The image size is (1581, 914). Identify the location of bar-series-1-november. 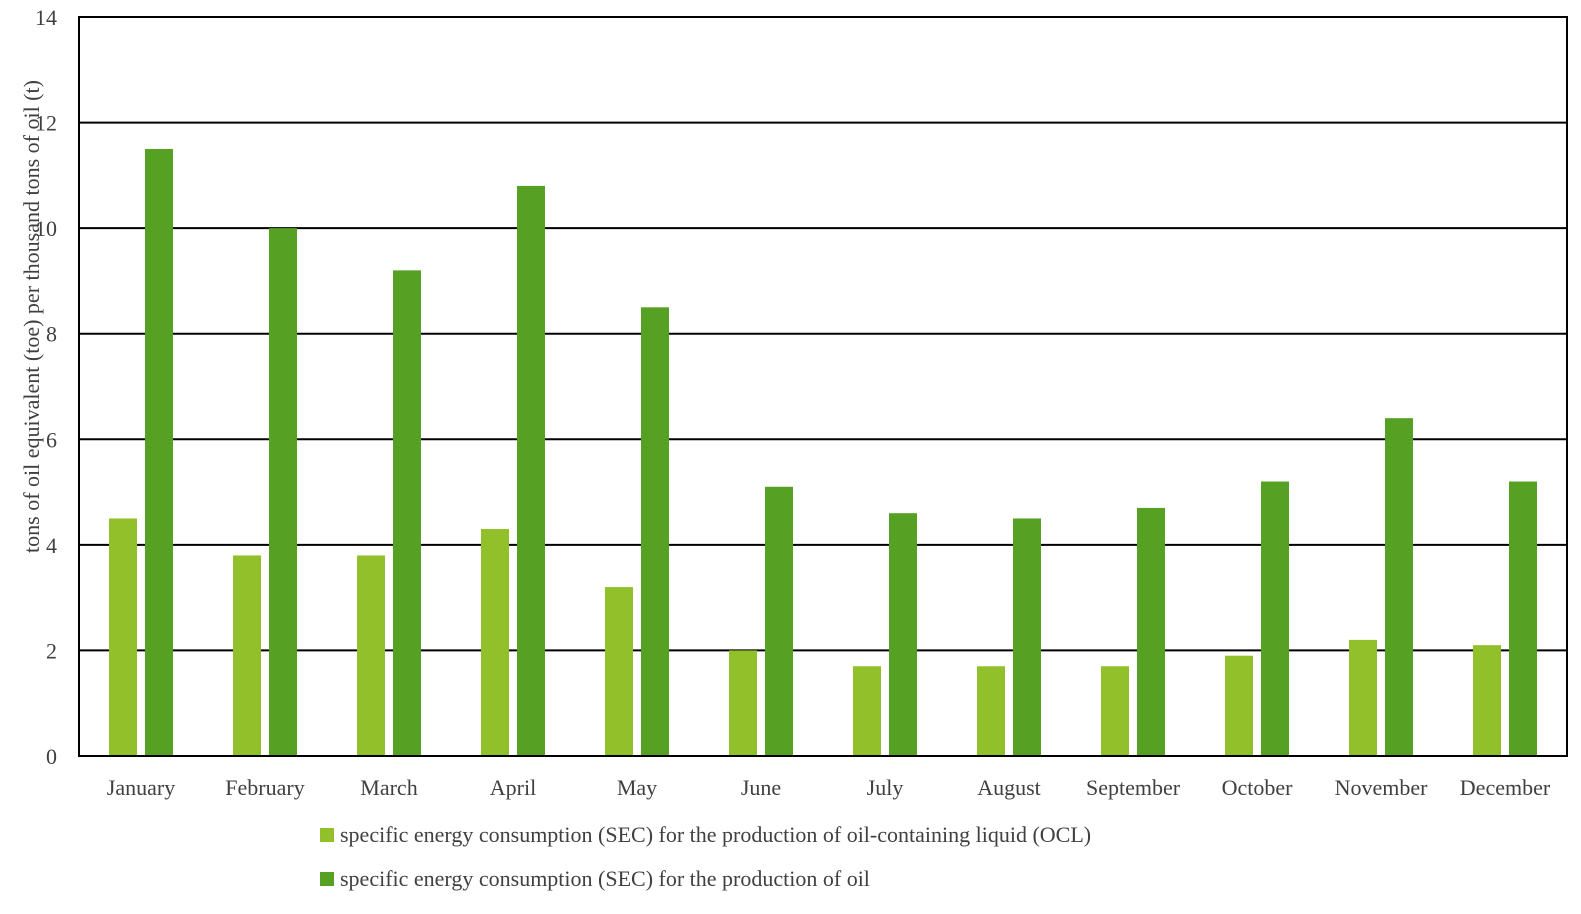
(1363, 697).